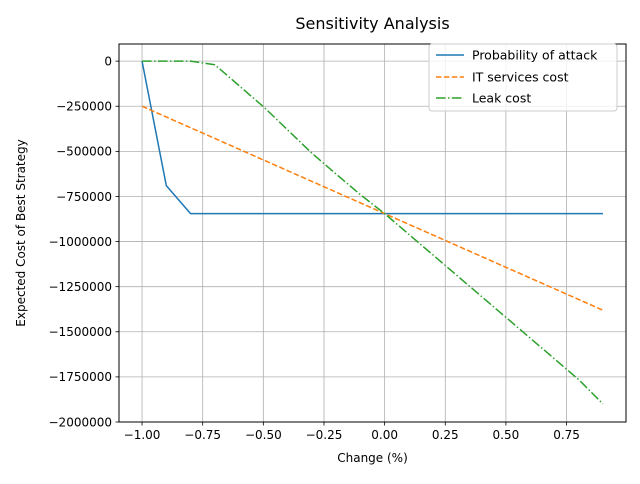  I want to click on chart-title: Sensitivity Analysis, so click(372, 23).